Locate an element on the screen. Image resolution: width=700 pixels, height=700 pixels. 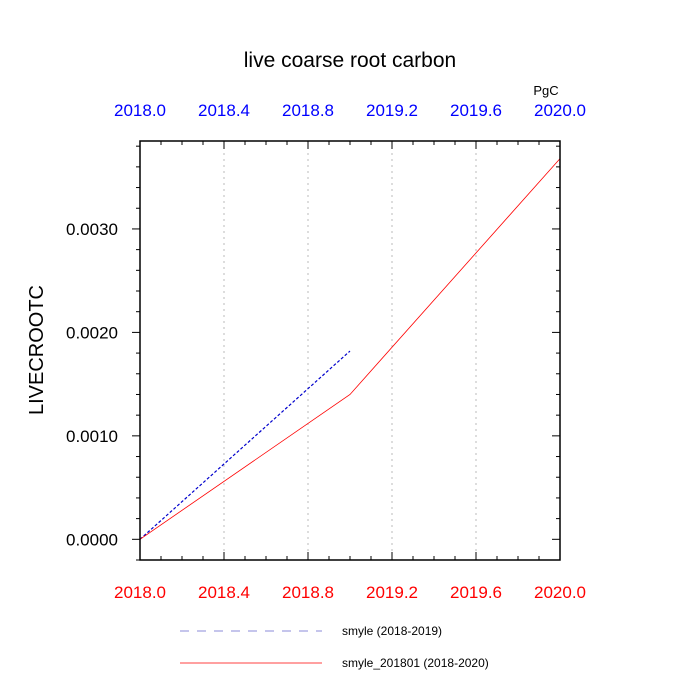
legend-label-1: smyle (2018-2019) is located at coordinates (392, 631).